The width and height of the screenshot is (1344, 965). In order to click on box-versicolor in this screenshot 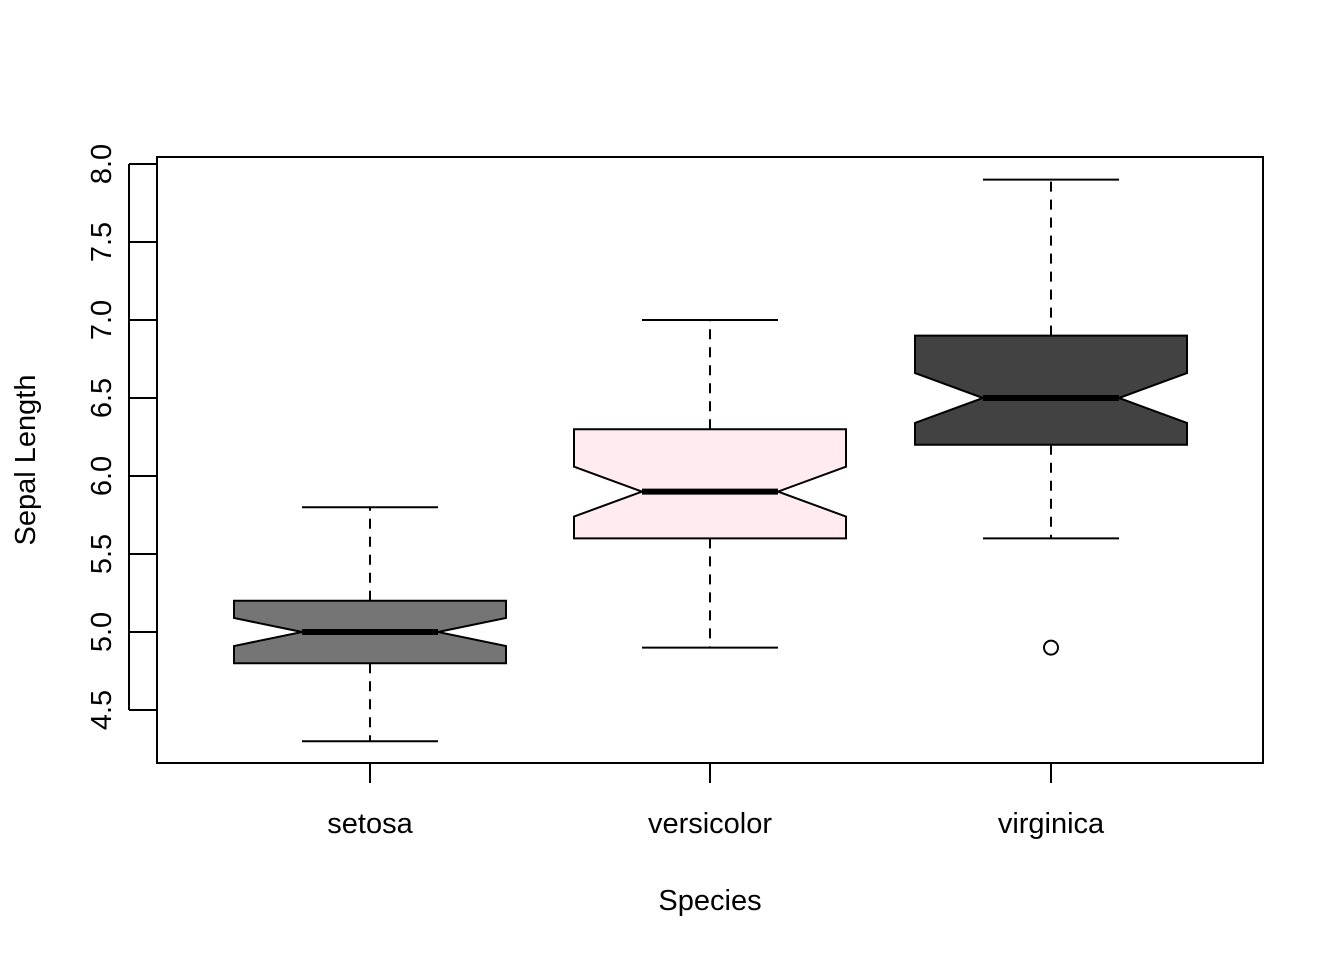, I will do `click(710, 484)`.